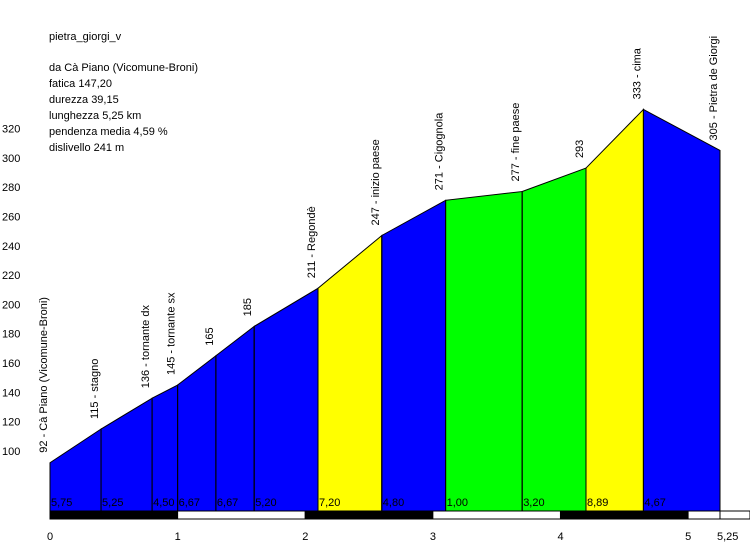 The image size is (750, 550). What do you see at coordinates (50, 537) in the screenshot?
I see `x-tick-label: 0` at bounding box center [50, 537].